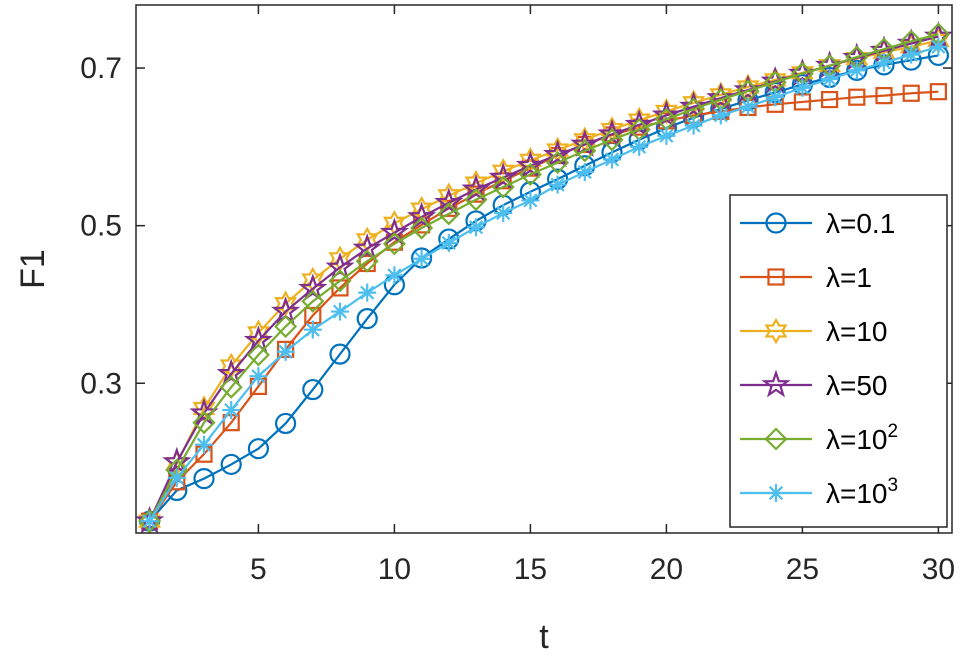  I want to click on legend-label: λ=50, so click(857, 385).